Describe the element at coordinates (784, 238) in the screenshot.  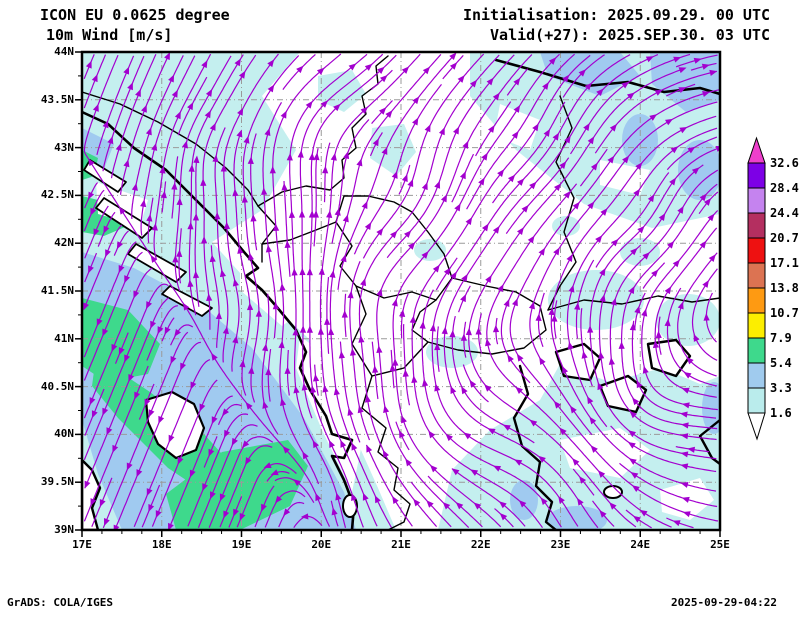
I see `legend-value-label: 20.7` at that location.